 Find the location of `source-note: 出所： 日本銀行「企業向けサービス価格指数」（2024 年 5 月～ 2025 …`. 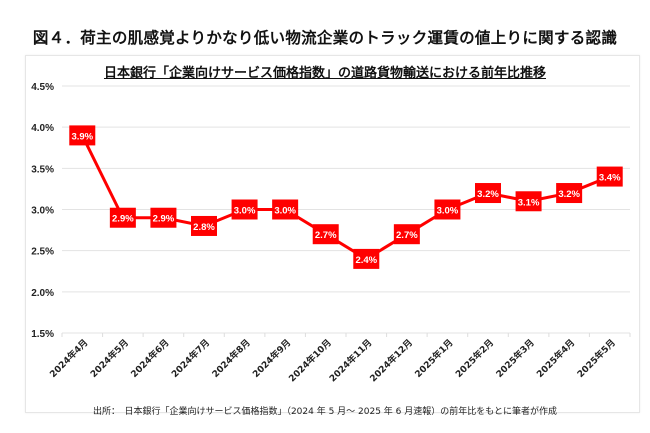

source-note: 出所： 日本銀行「企業向けサービス価格指数」（2024 年 5 月～ 2025 … is located at coordinates (325, 412).